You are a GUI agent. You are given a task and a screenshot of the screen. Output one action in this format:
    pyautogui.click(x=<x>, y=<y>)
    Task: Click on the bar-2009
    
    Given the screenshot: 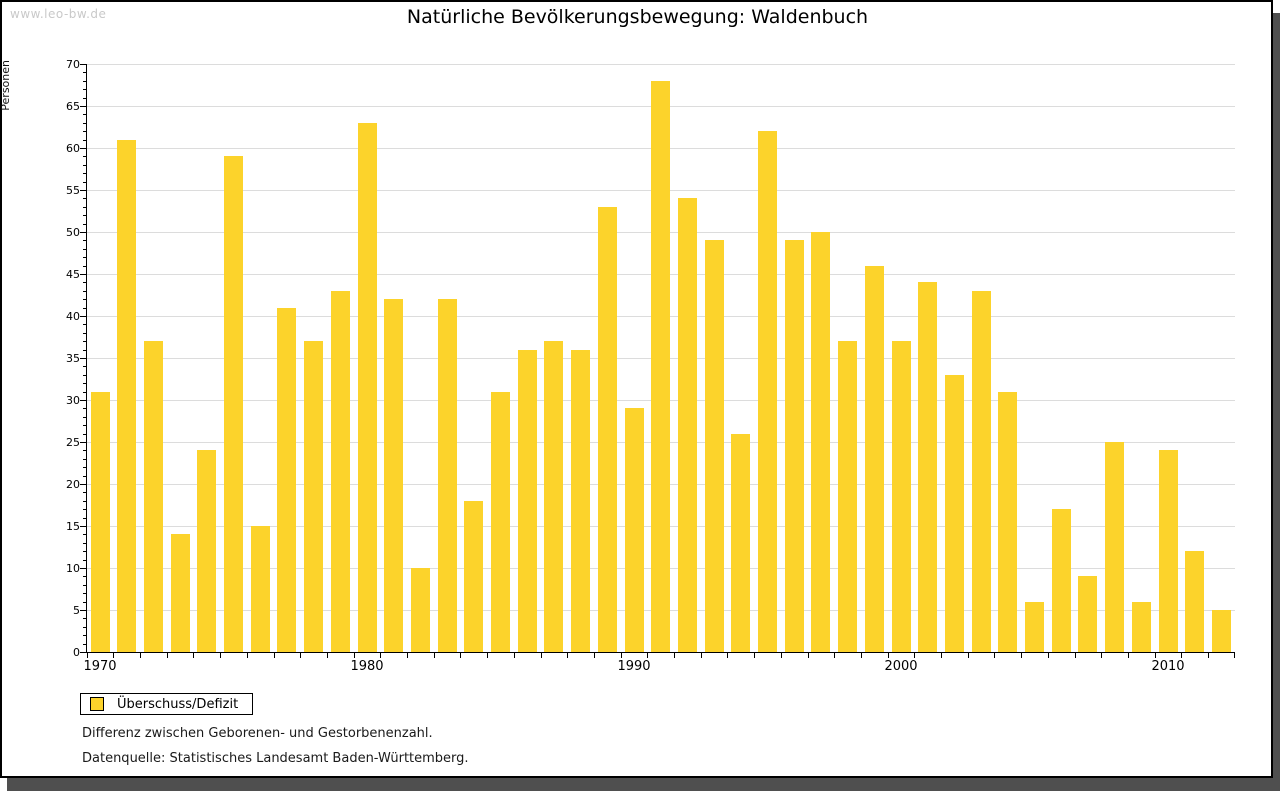 What is the action you would take?
    pyautogui.click(x=1141, y=626)
    